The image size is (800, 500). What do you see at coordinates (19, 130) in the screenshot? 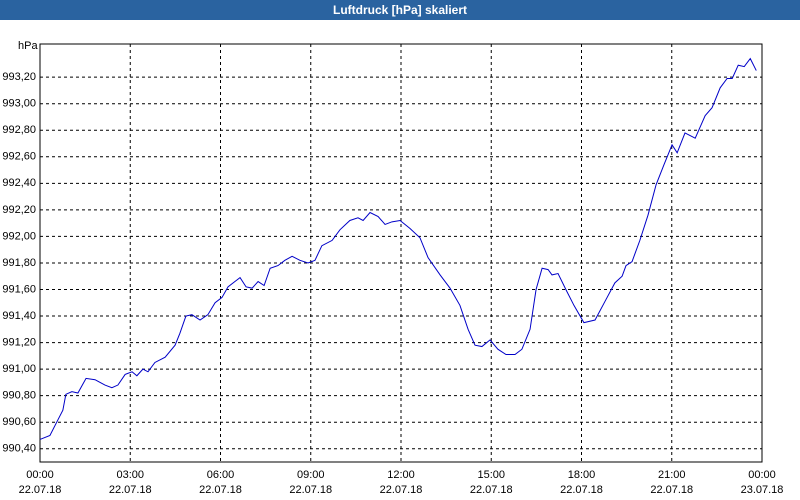
I see `y-tick-label: 992,80` at bounding box center [19, 130].